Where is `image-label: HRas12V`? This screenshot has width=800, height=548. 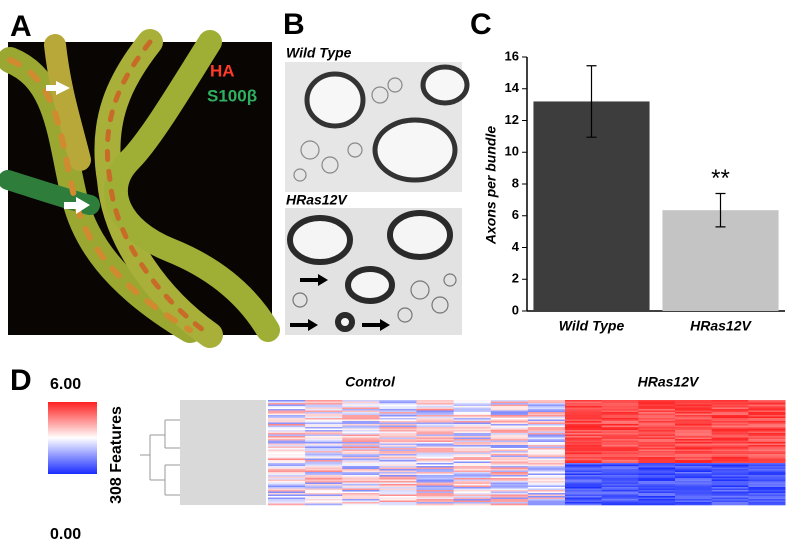 image-label: HRas12V is located at coordinates (317, 200).